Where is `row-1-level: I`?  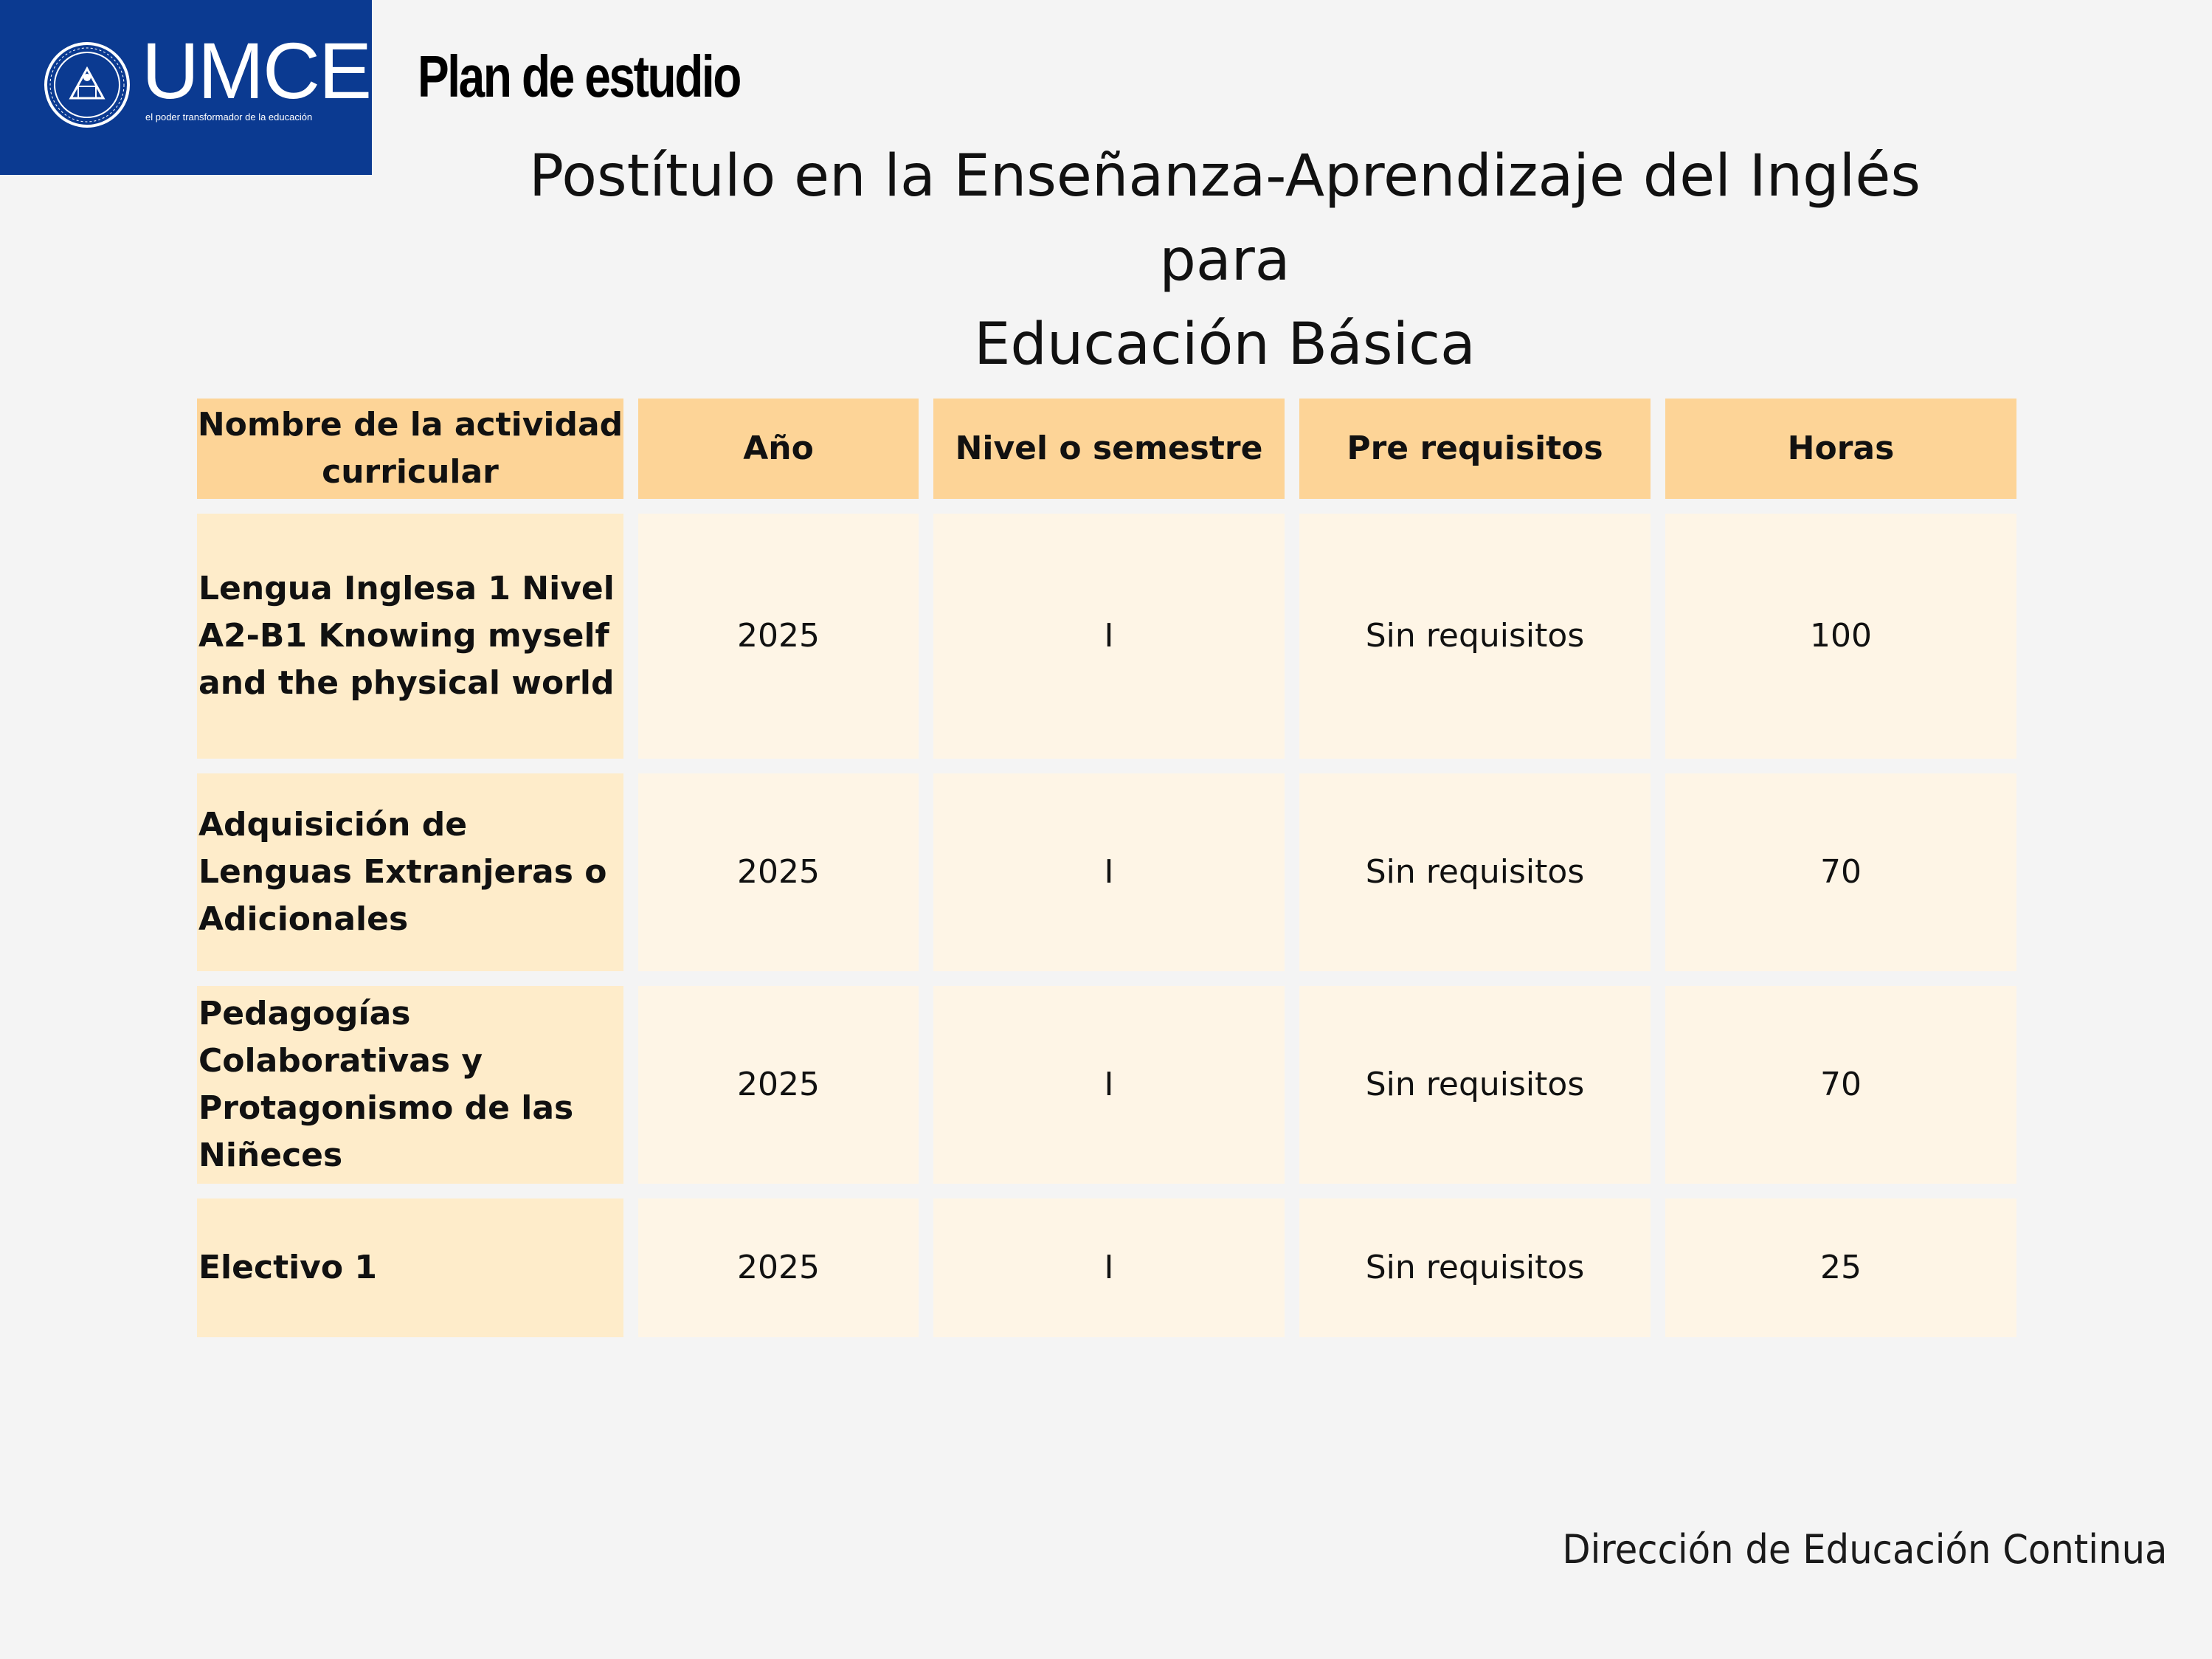
row-1-level: I is located at coordinates (1109, 636).